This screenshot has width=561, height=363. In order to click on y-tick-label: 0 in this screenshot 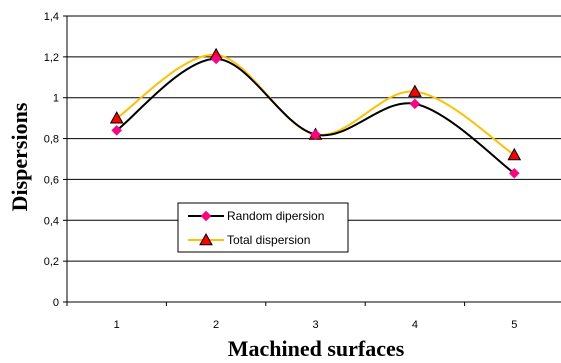, I will do `click(56, 303)`.